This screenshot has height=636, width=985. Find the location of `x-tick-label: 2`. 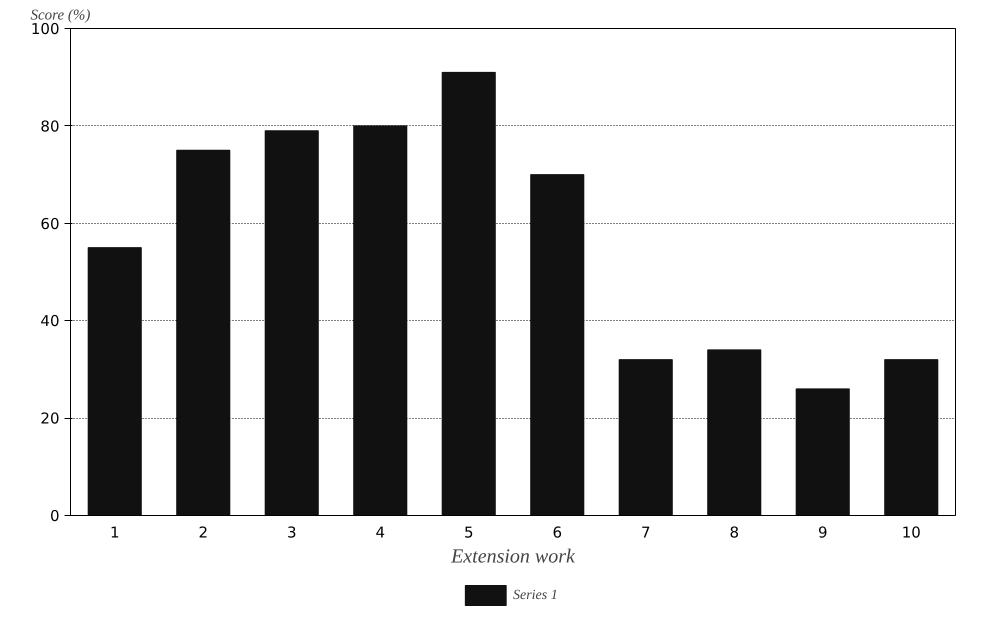

x-tick-label: 2 is located at coordinates (203, 533).